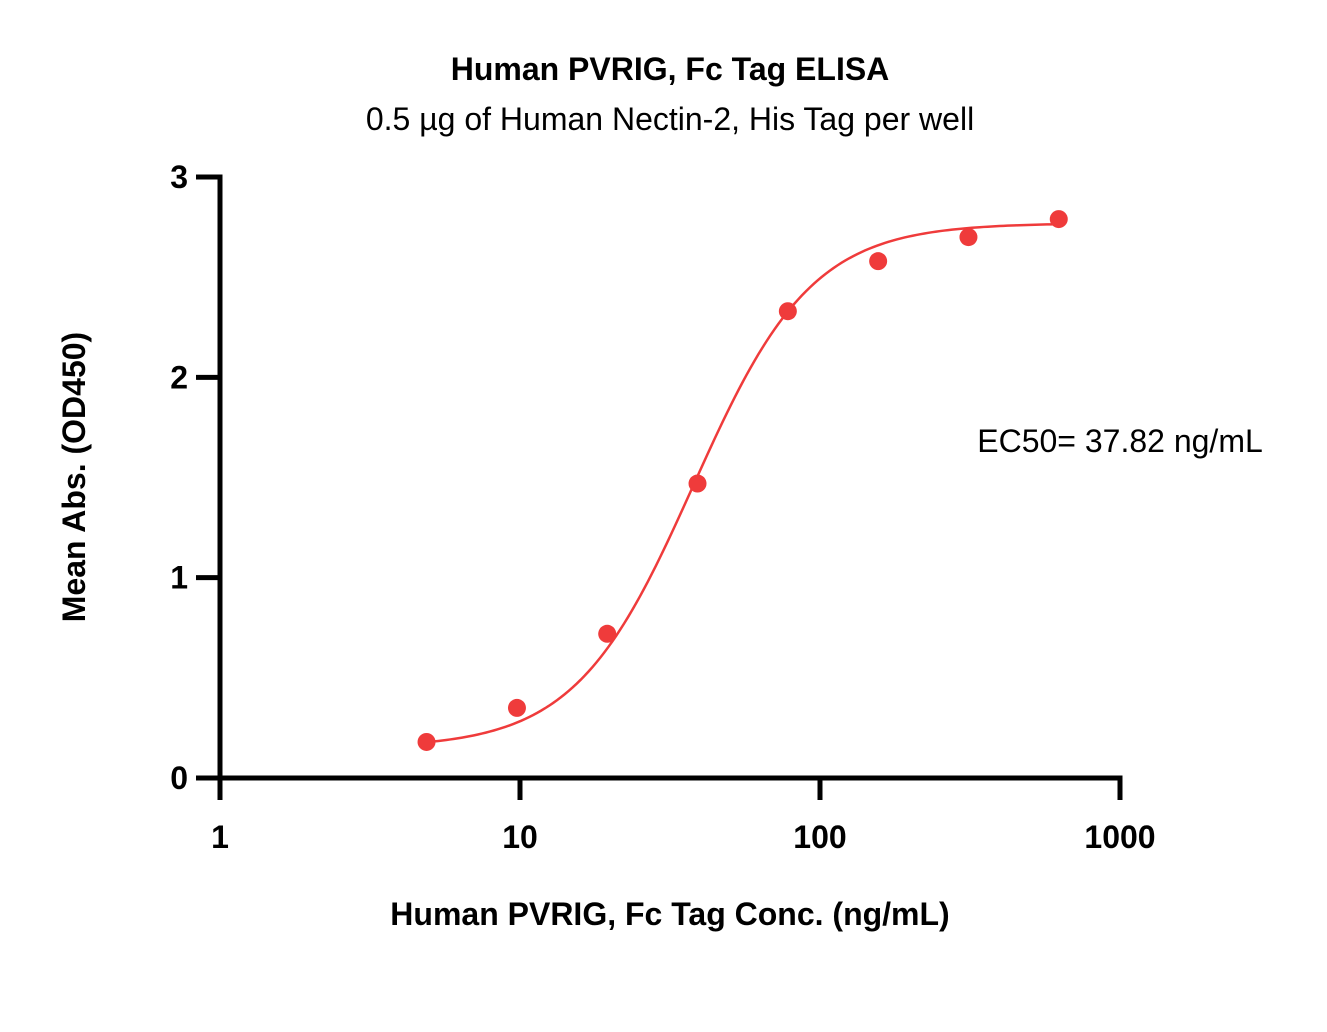 The height and width of the screenshot is (1032, 1327). I want to click on y-tick-label: 3, so click(179, 177).